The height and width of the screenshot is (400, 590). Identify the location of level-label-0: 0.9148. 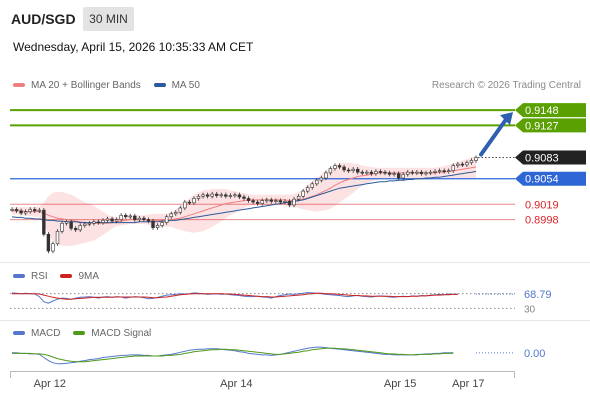
(542, 111).